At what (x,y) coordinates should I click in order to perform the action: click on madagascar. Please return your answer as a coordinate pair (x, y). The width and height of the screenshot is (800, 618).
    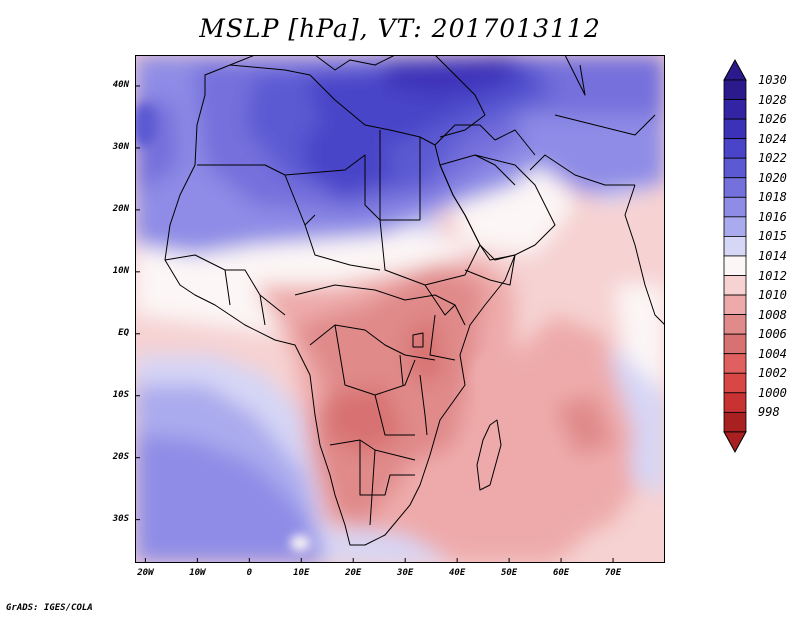
    Looking at the image, I should click on (489, 455).